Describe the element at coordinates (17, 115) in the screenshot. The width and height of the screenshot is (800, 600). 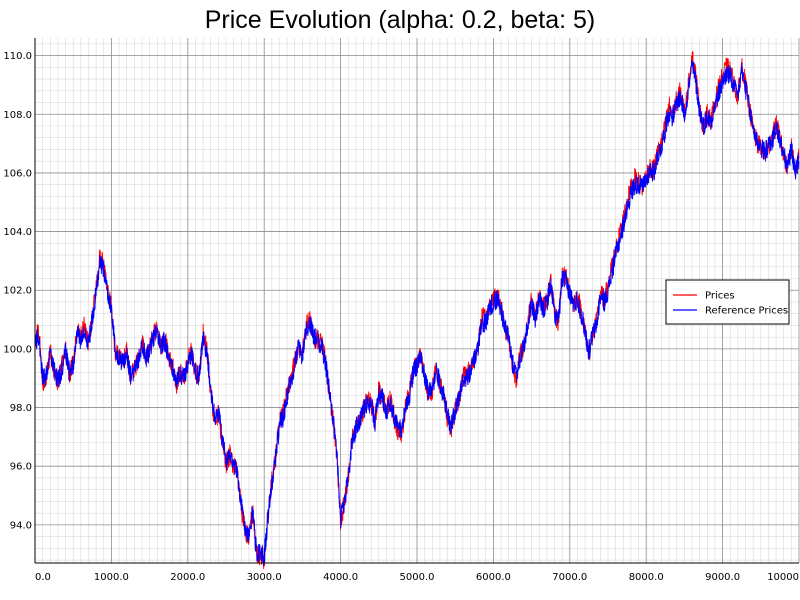
I see `y-tick-label: 108.0` at that location.